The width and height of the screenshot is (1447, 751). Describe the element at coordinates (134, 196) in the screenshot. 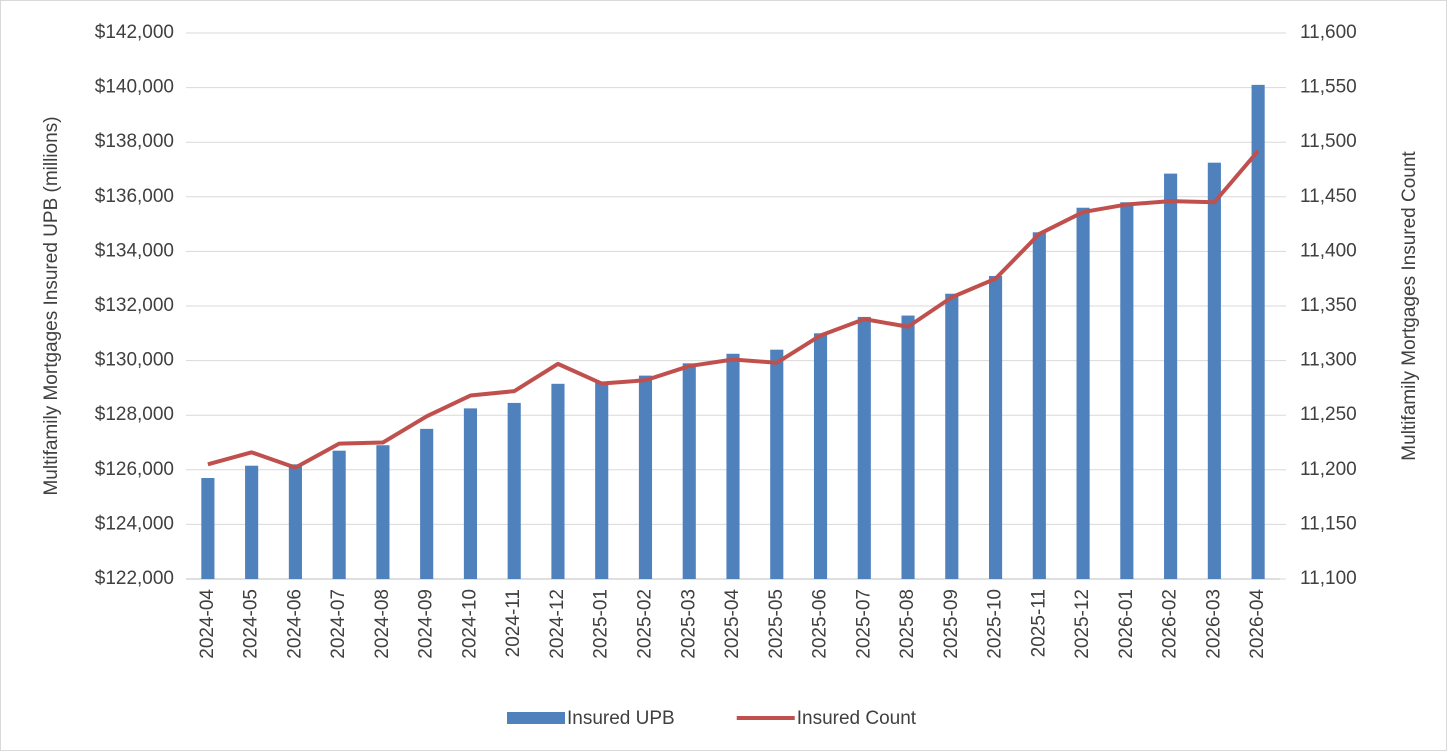

I see `y-tick-label: $136,000` at that location.